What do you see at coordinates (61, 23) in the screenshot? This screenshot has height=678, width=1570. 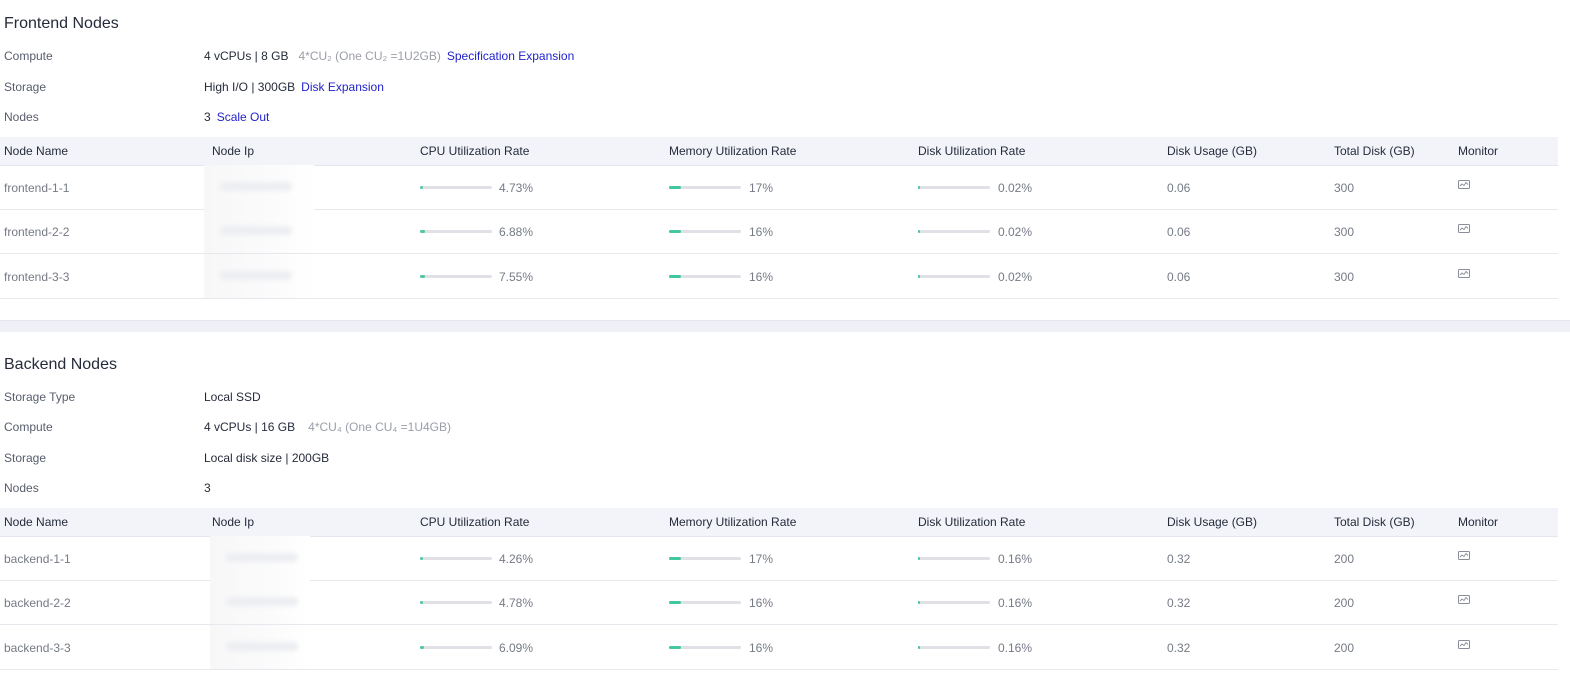 I see `frontend-title: Frontend Nodes` at bounding box center [61, 23].